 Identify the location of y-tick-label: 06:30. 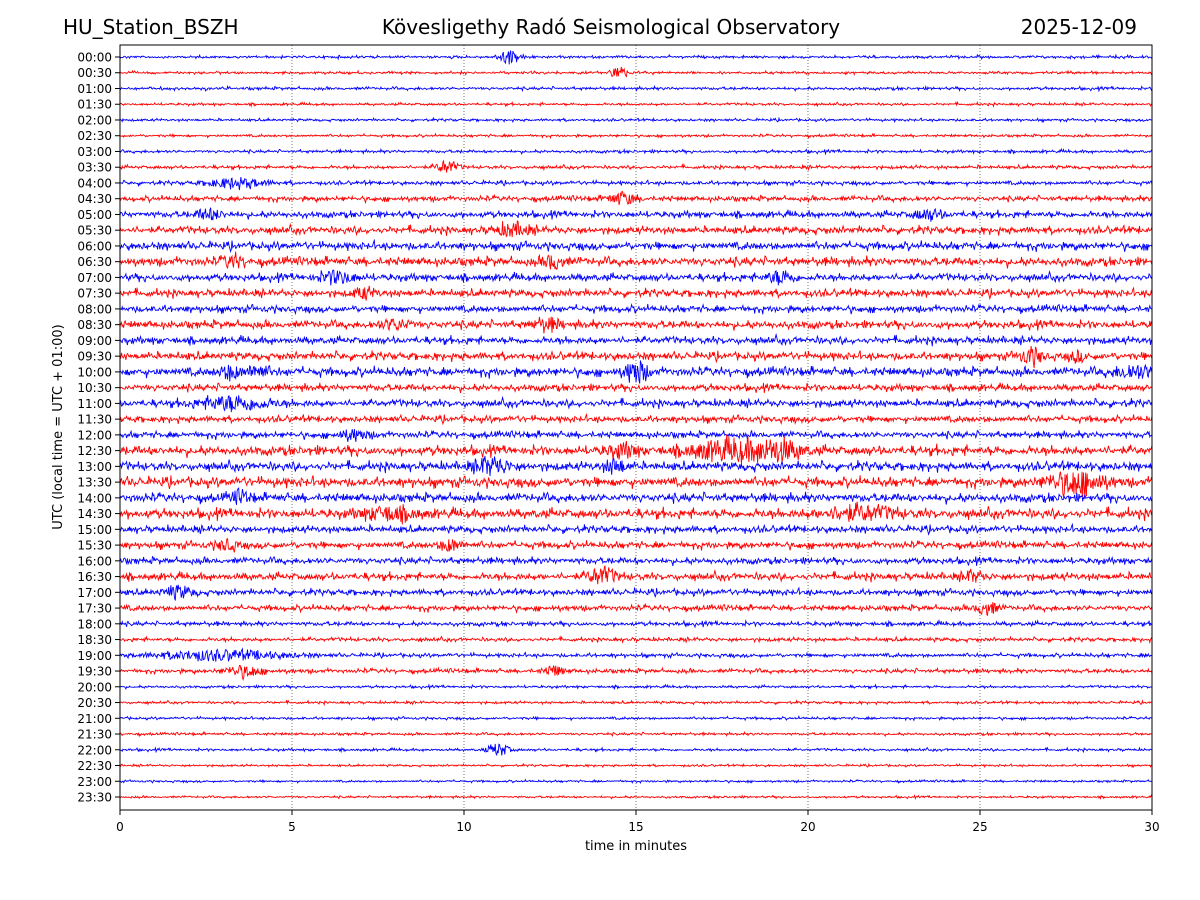
(94, 262).